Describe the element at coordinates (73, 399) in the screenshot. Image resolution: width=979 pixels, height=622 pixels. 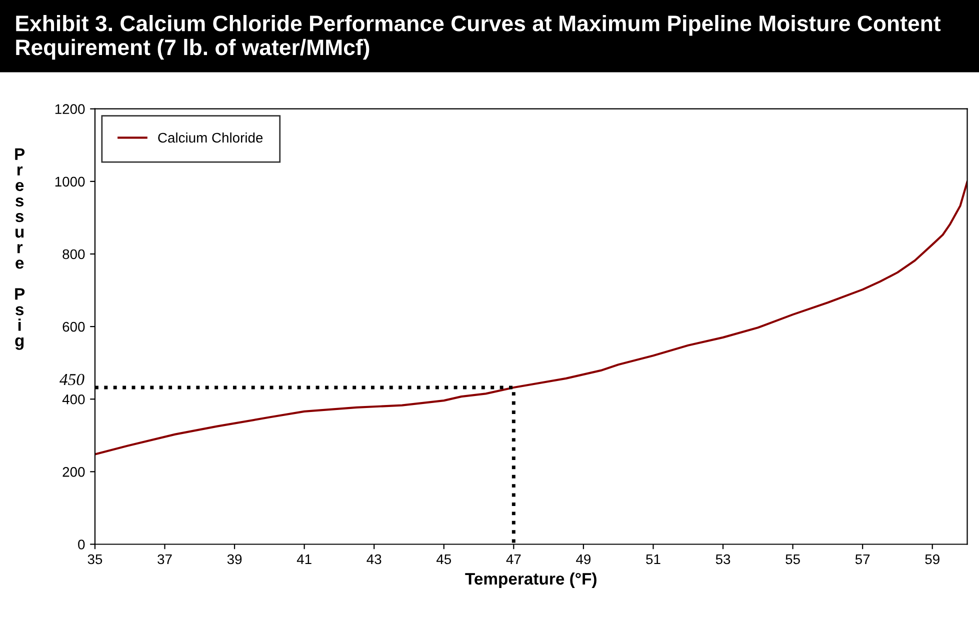
I see `y-tick-label: 400` at that location.